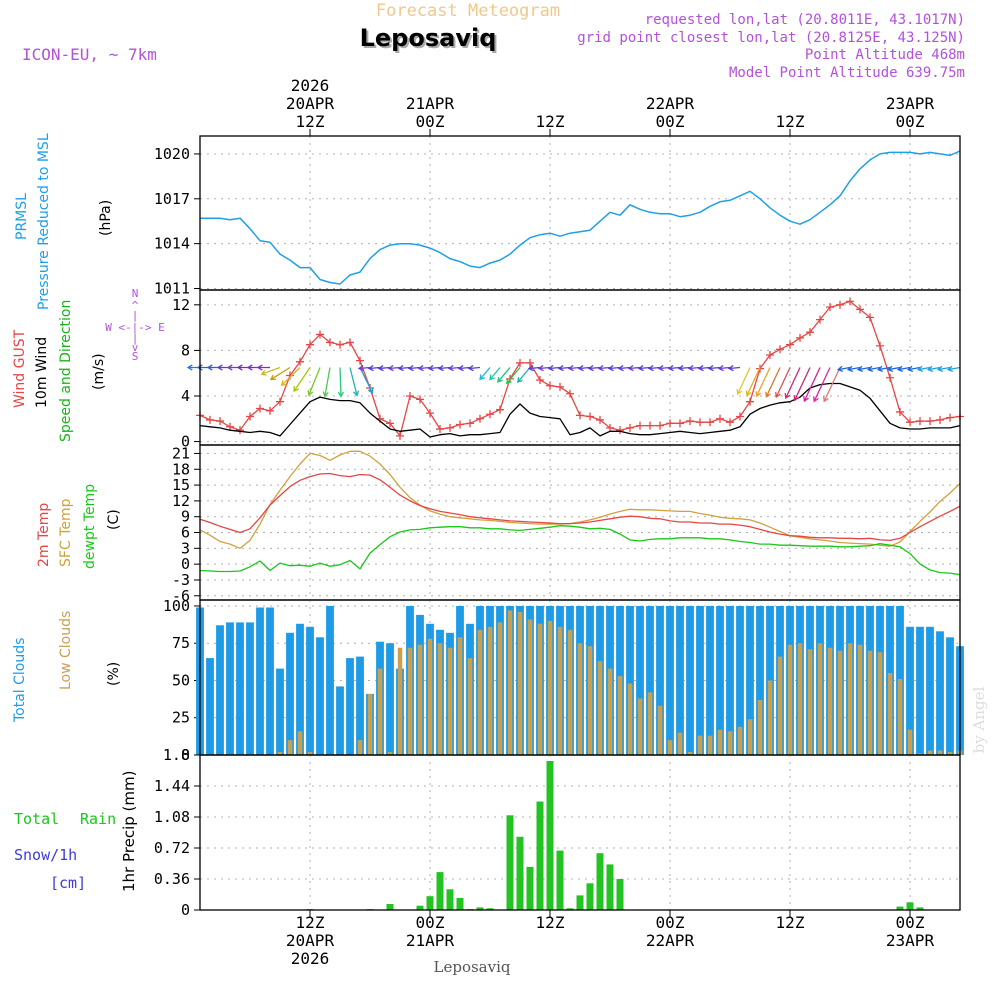  Describe the element at coordinates (42, 372) in the screenshot. I see `wind-label: 10m Wind` at that location.